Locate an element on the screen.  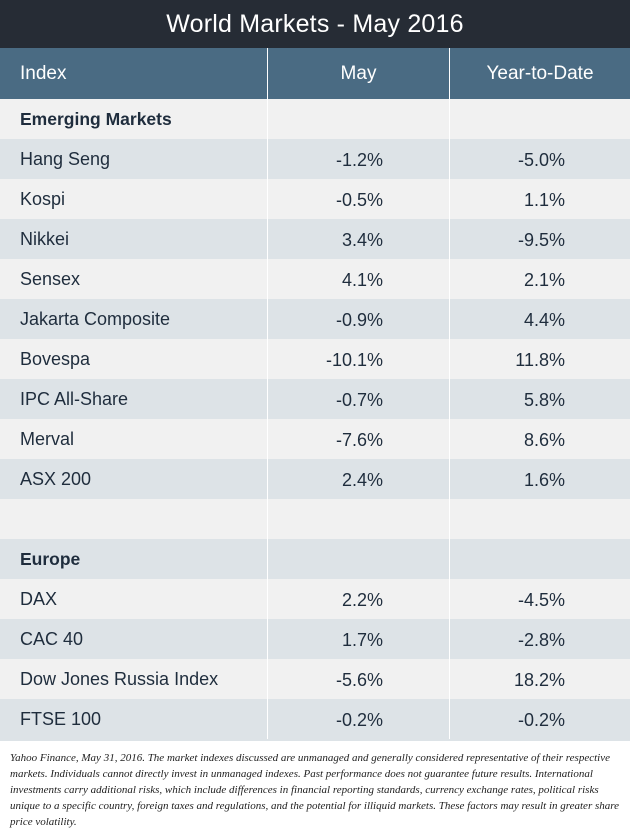
ytd-value-cell: 2.1% is located at coordinates (539, 279).